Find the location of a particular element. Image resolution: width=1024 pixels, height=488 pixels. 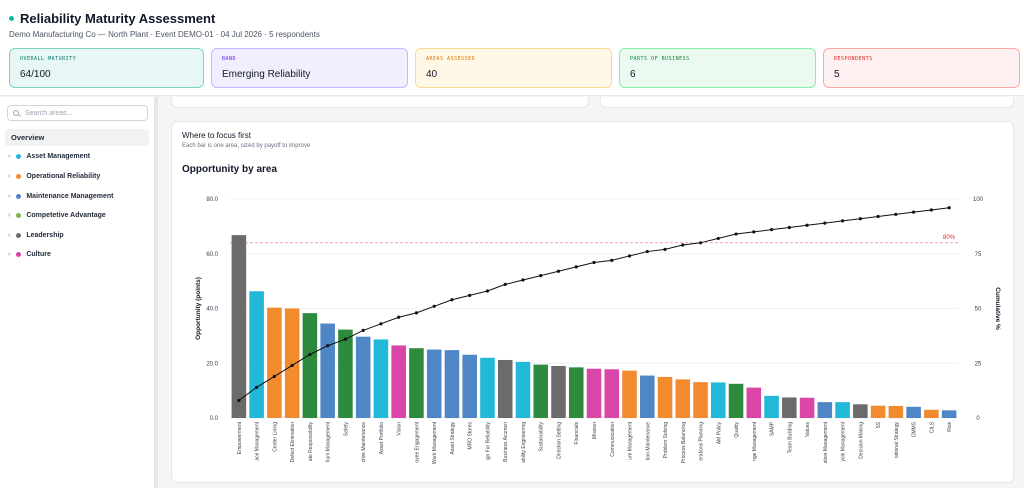

search-input is located at coordinates (80, 113).